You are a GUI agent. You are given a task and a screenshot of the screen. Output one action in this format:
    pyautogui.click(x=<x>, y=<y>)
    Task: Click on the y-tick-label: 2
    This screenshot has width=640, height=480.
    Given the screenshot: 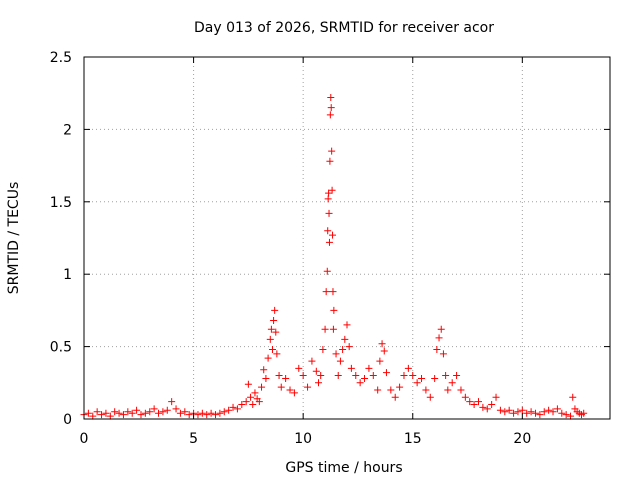 What is the action you would take?
    pyautogui.click(x=67, y=130)
    